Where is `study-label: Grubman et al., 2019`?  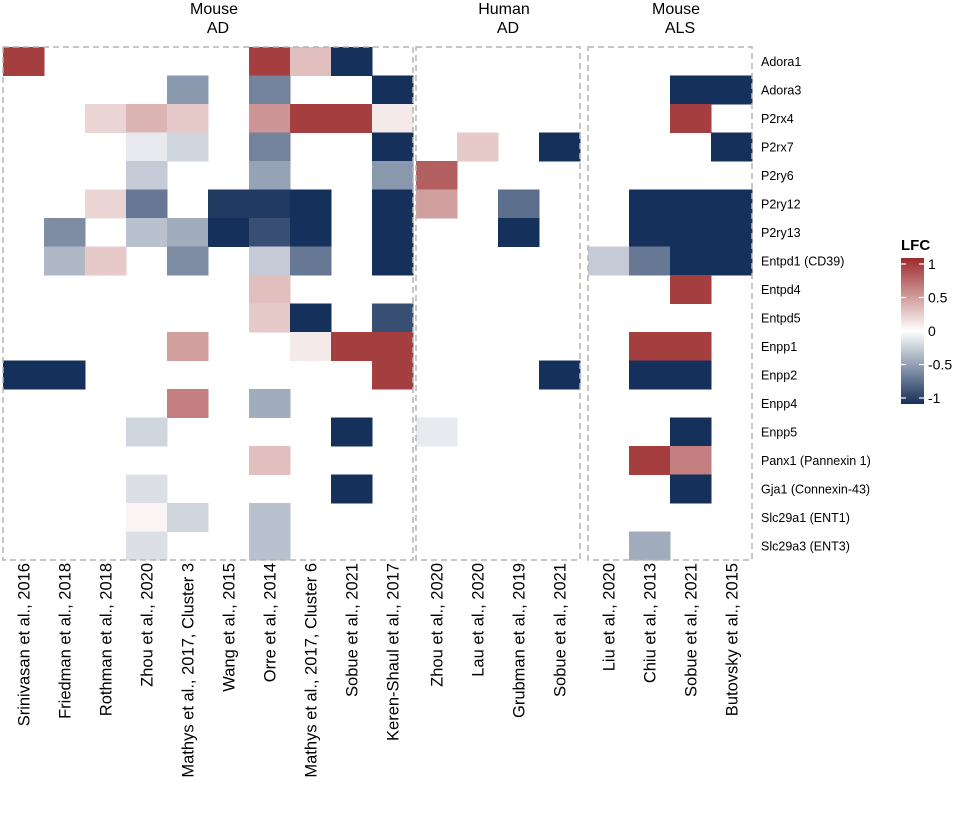 study-label: Grubman et al., 2019 is located at coordinates (520, 640).